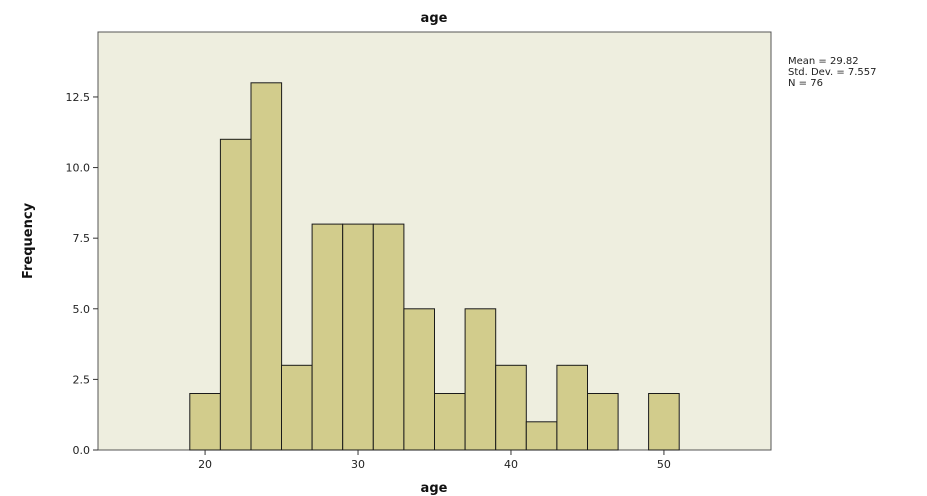 The image size is (927, 496). What do you see at coordinates (82, 309) in the screenshot?
I see `y-tick-label: 5.0` at bounding box center [82, 309].